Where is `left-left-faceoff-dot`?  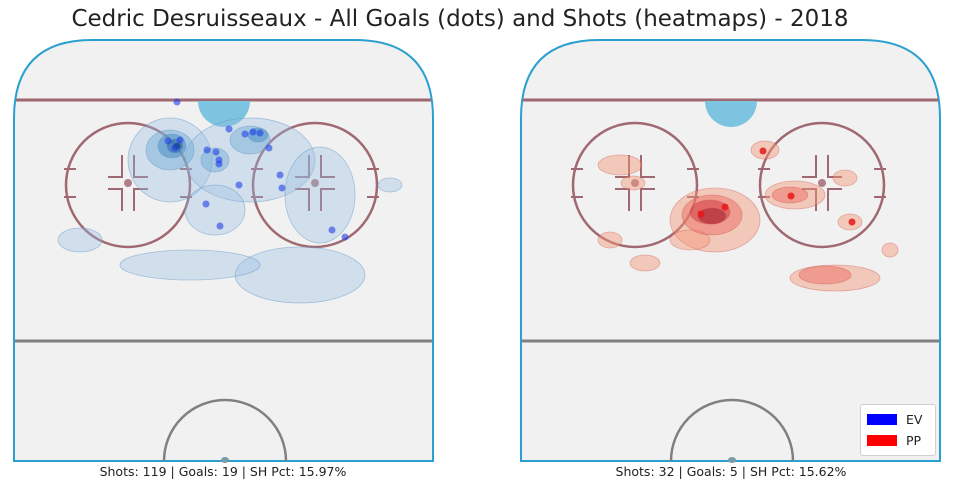
left-left-faceoff-dot is located at coordinates (128, 183).